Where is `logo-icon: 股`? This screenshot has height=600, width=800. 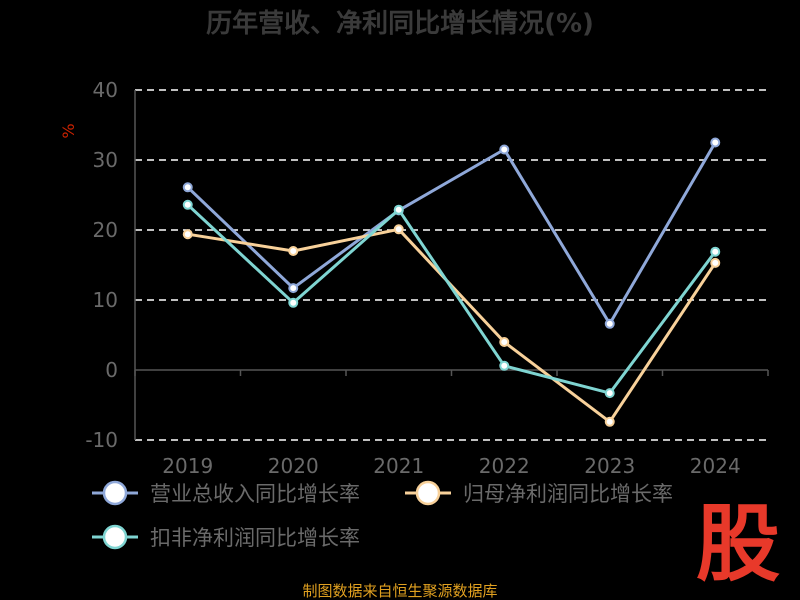 logo-icon: 股 is located at coordinates (737, 544).